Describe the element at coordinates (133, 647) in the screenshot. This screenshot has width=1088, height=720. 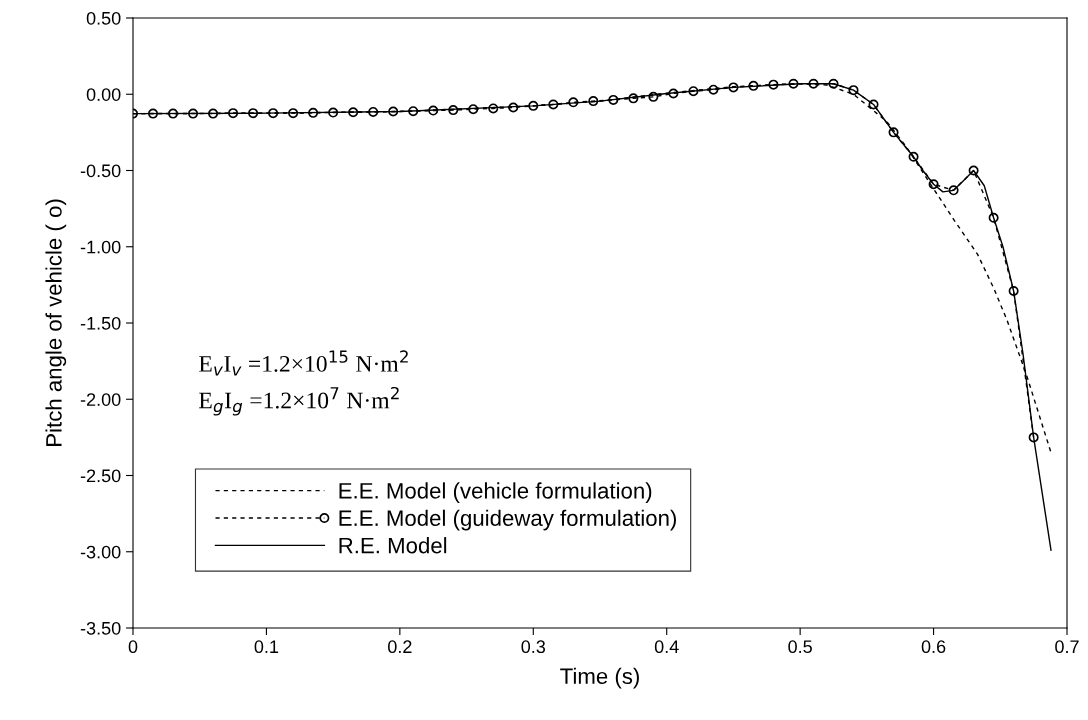
I see `x-tick-label: 0` at that location.